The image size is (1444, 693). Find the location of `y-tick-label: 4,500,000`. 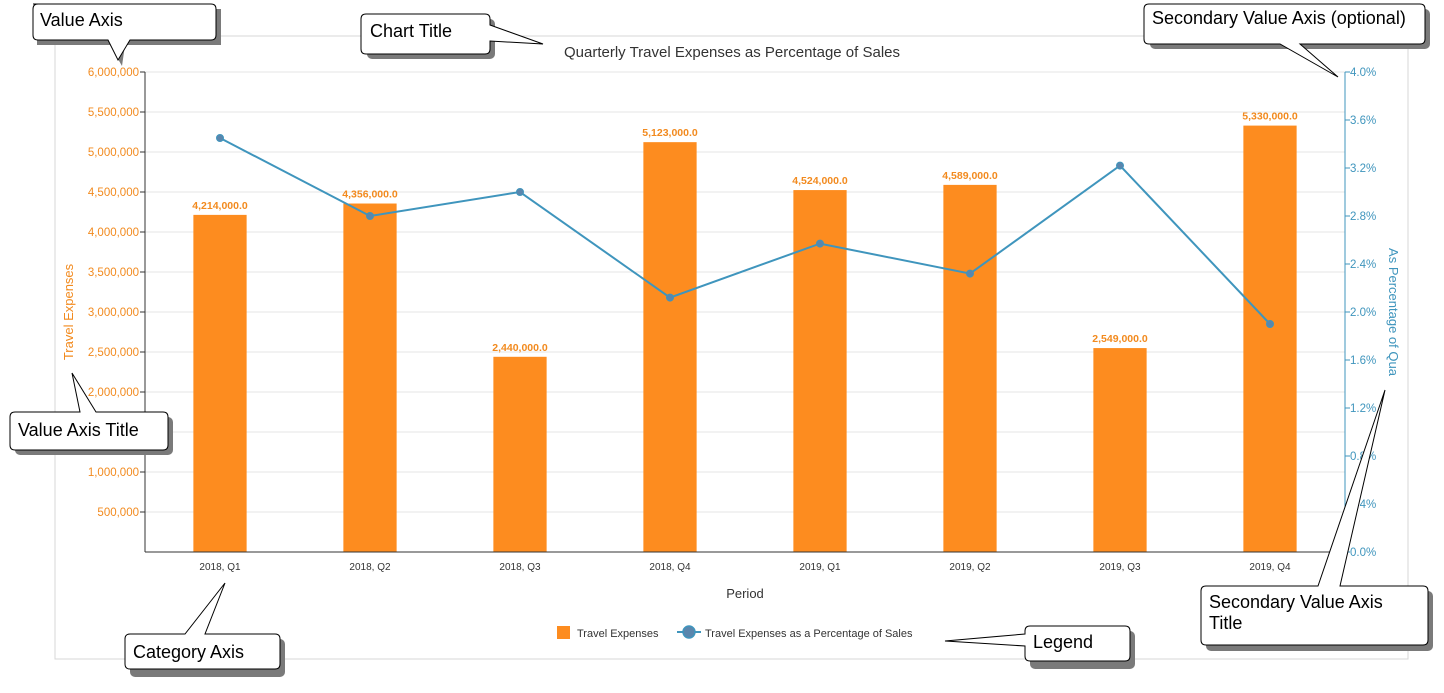

y-tick-label: 4,500,000 is located at coordinates (113, 193).